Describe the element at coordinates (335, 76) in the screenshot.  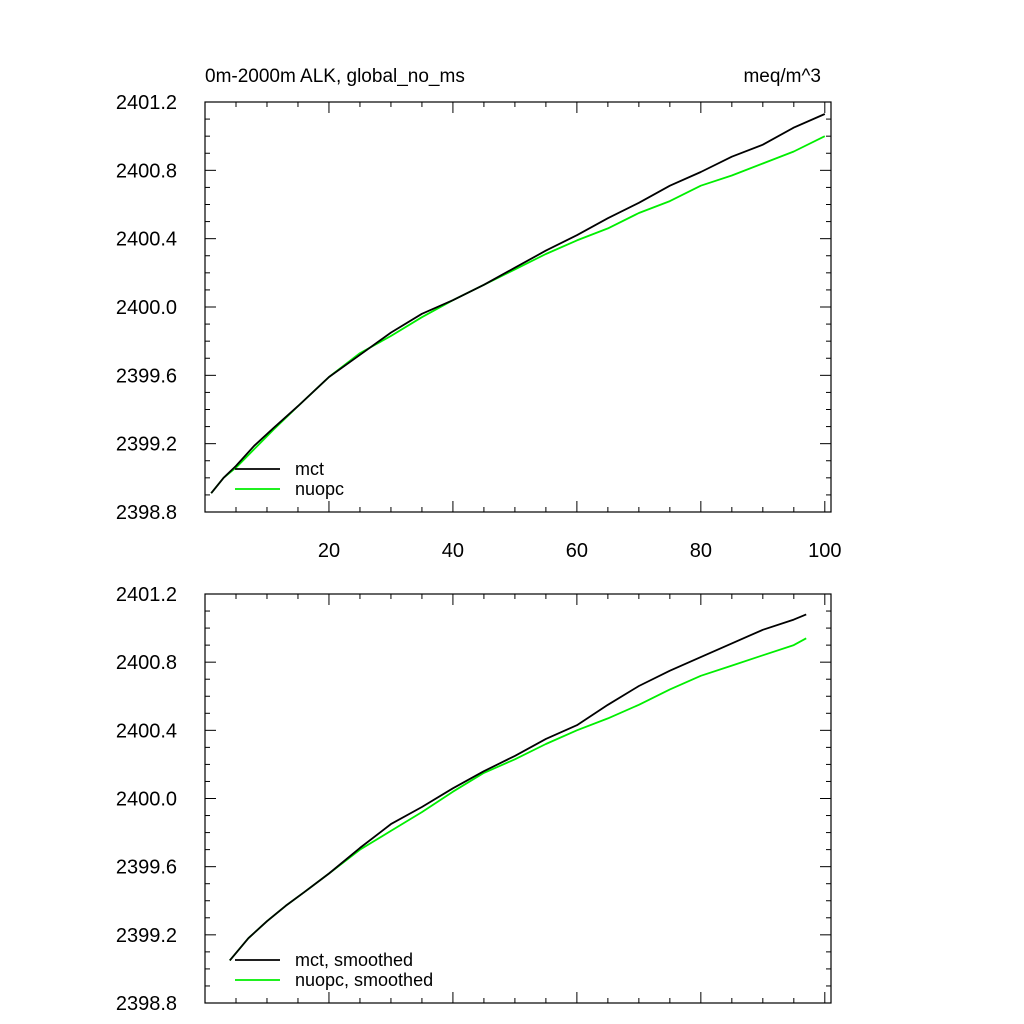
I see `chart-title: 0m-2000m ALK, global_no_ms` at that location.